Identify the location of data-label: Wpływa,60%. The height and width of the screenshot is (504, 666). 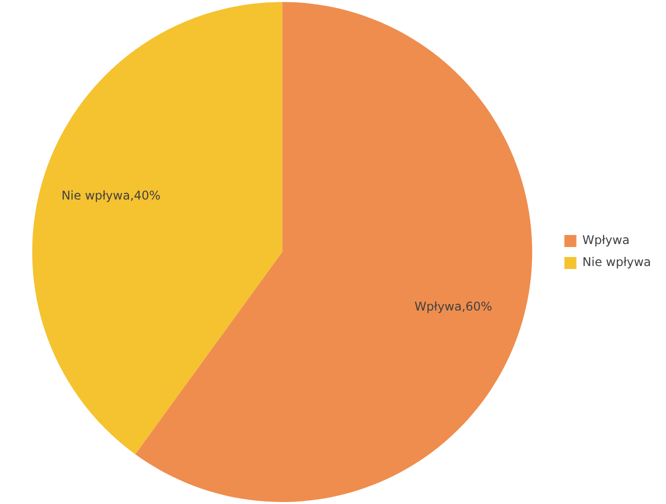
(453, 307).